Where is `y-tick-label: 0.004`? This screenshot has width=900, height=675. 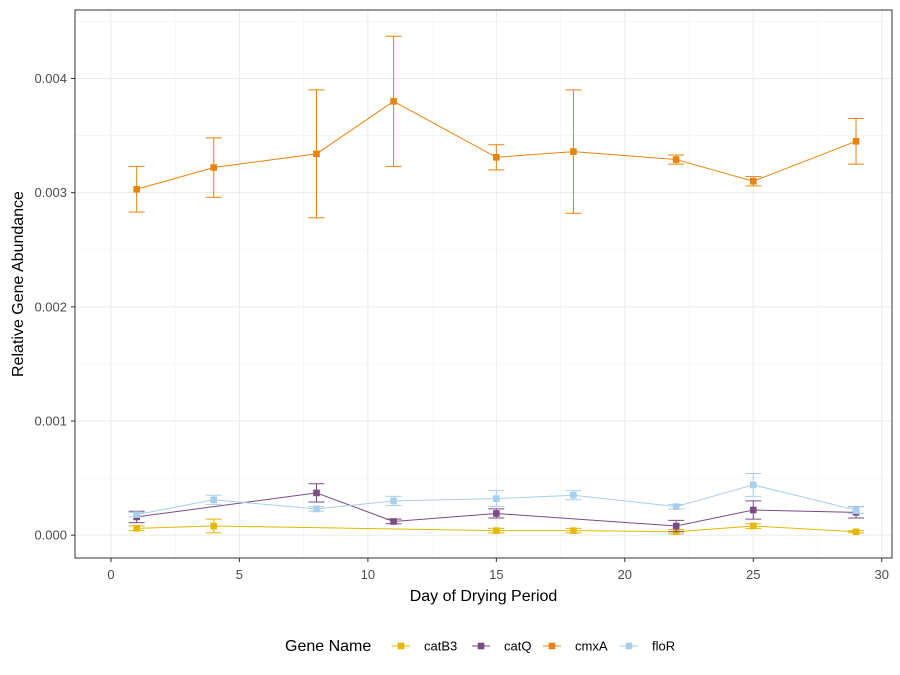 y-tick-label: 0.004 is located at coordinates (50, 78).